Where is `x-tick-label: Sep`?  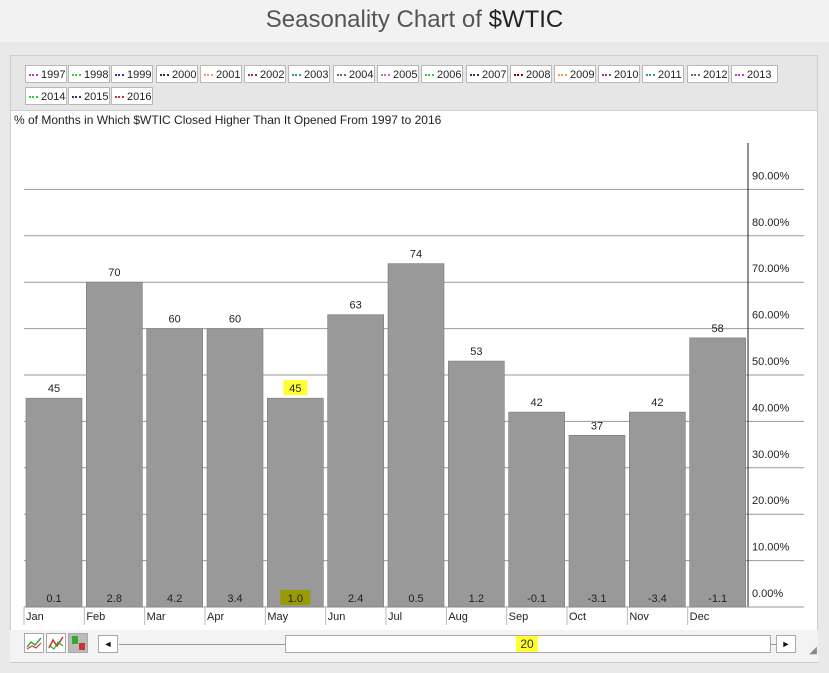 x-tick-label: Sep is located at coordinates (519, 617).